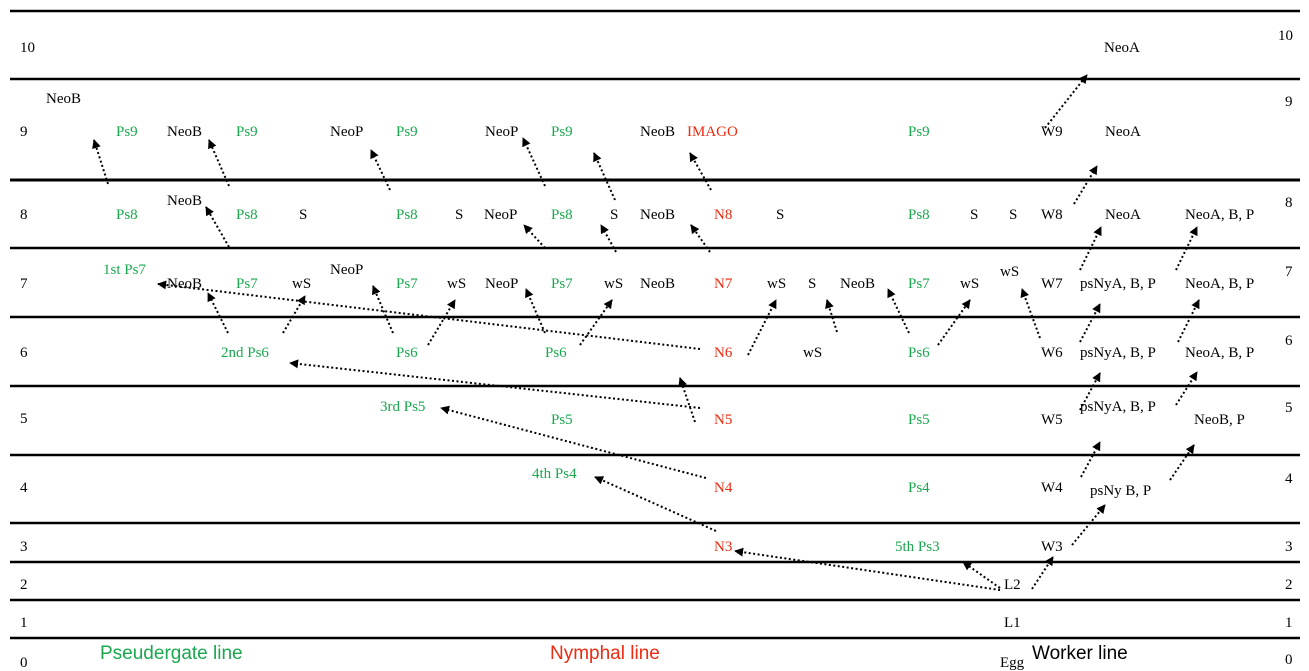 The image size is (1309, 671). Describe the element at coordinates (1219, 420) in the screenshot. I see `node-label: NeoB, P` at that location.